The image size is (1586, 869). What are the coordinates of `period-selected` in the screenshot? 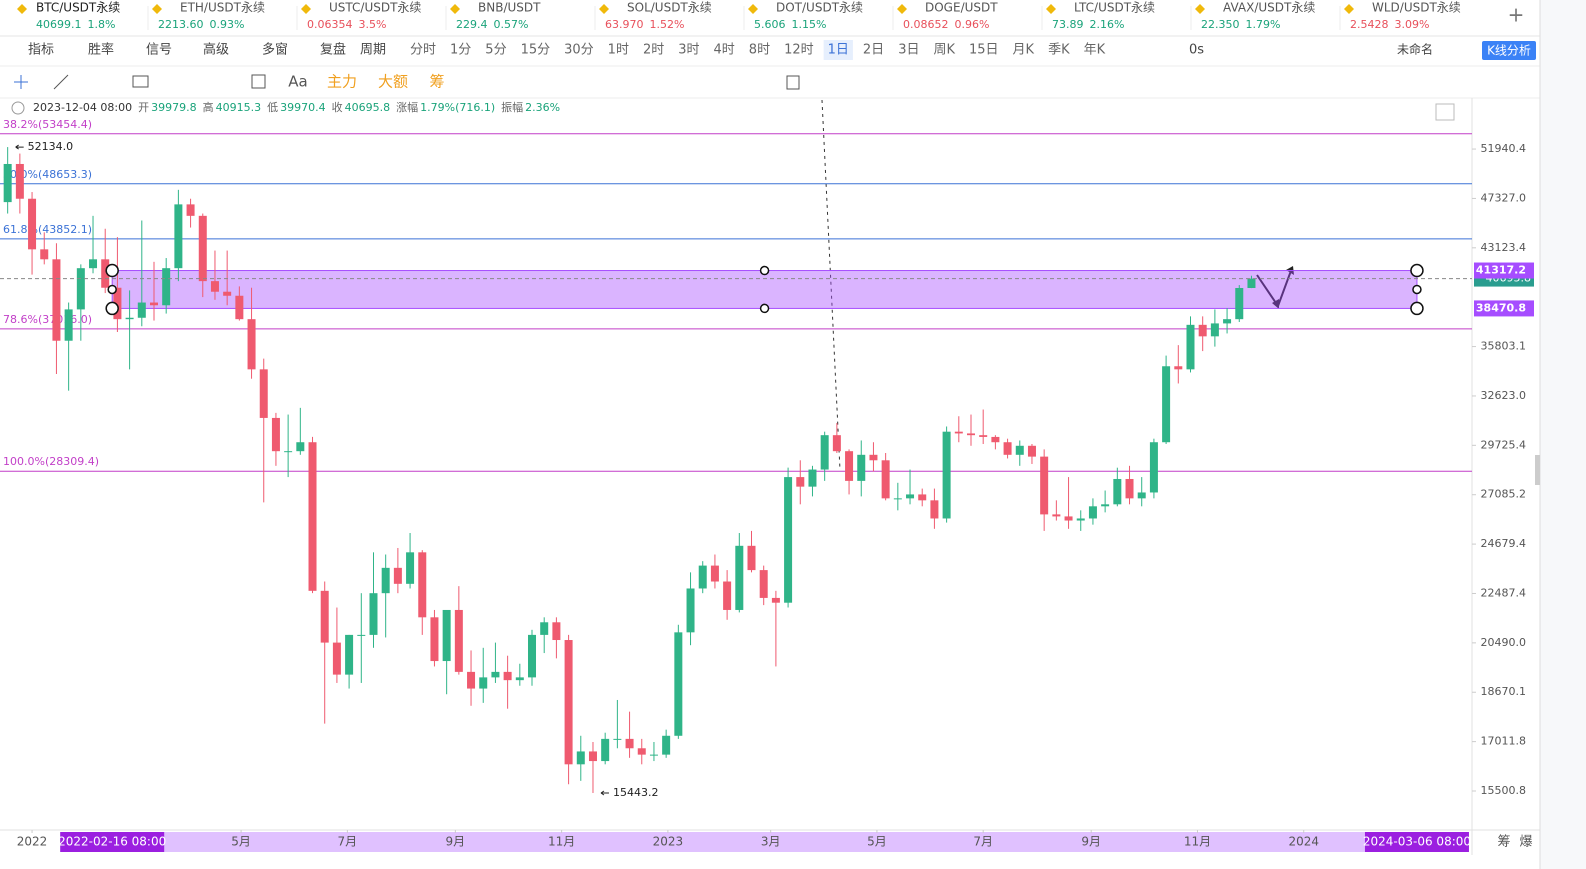 It's located at (838, 50).